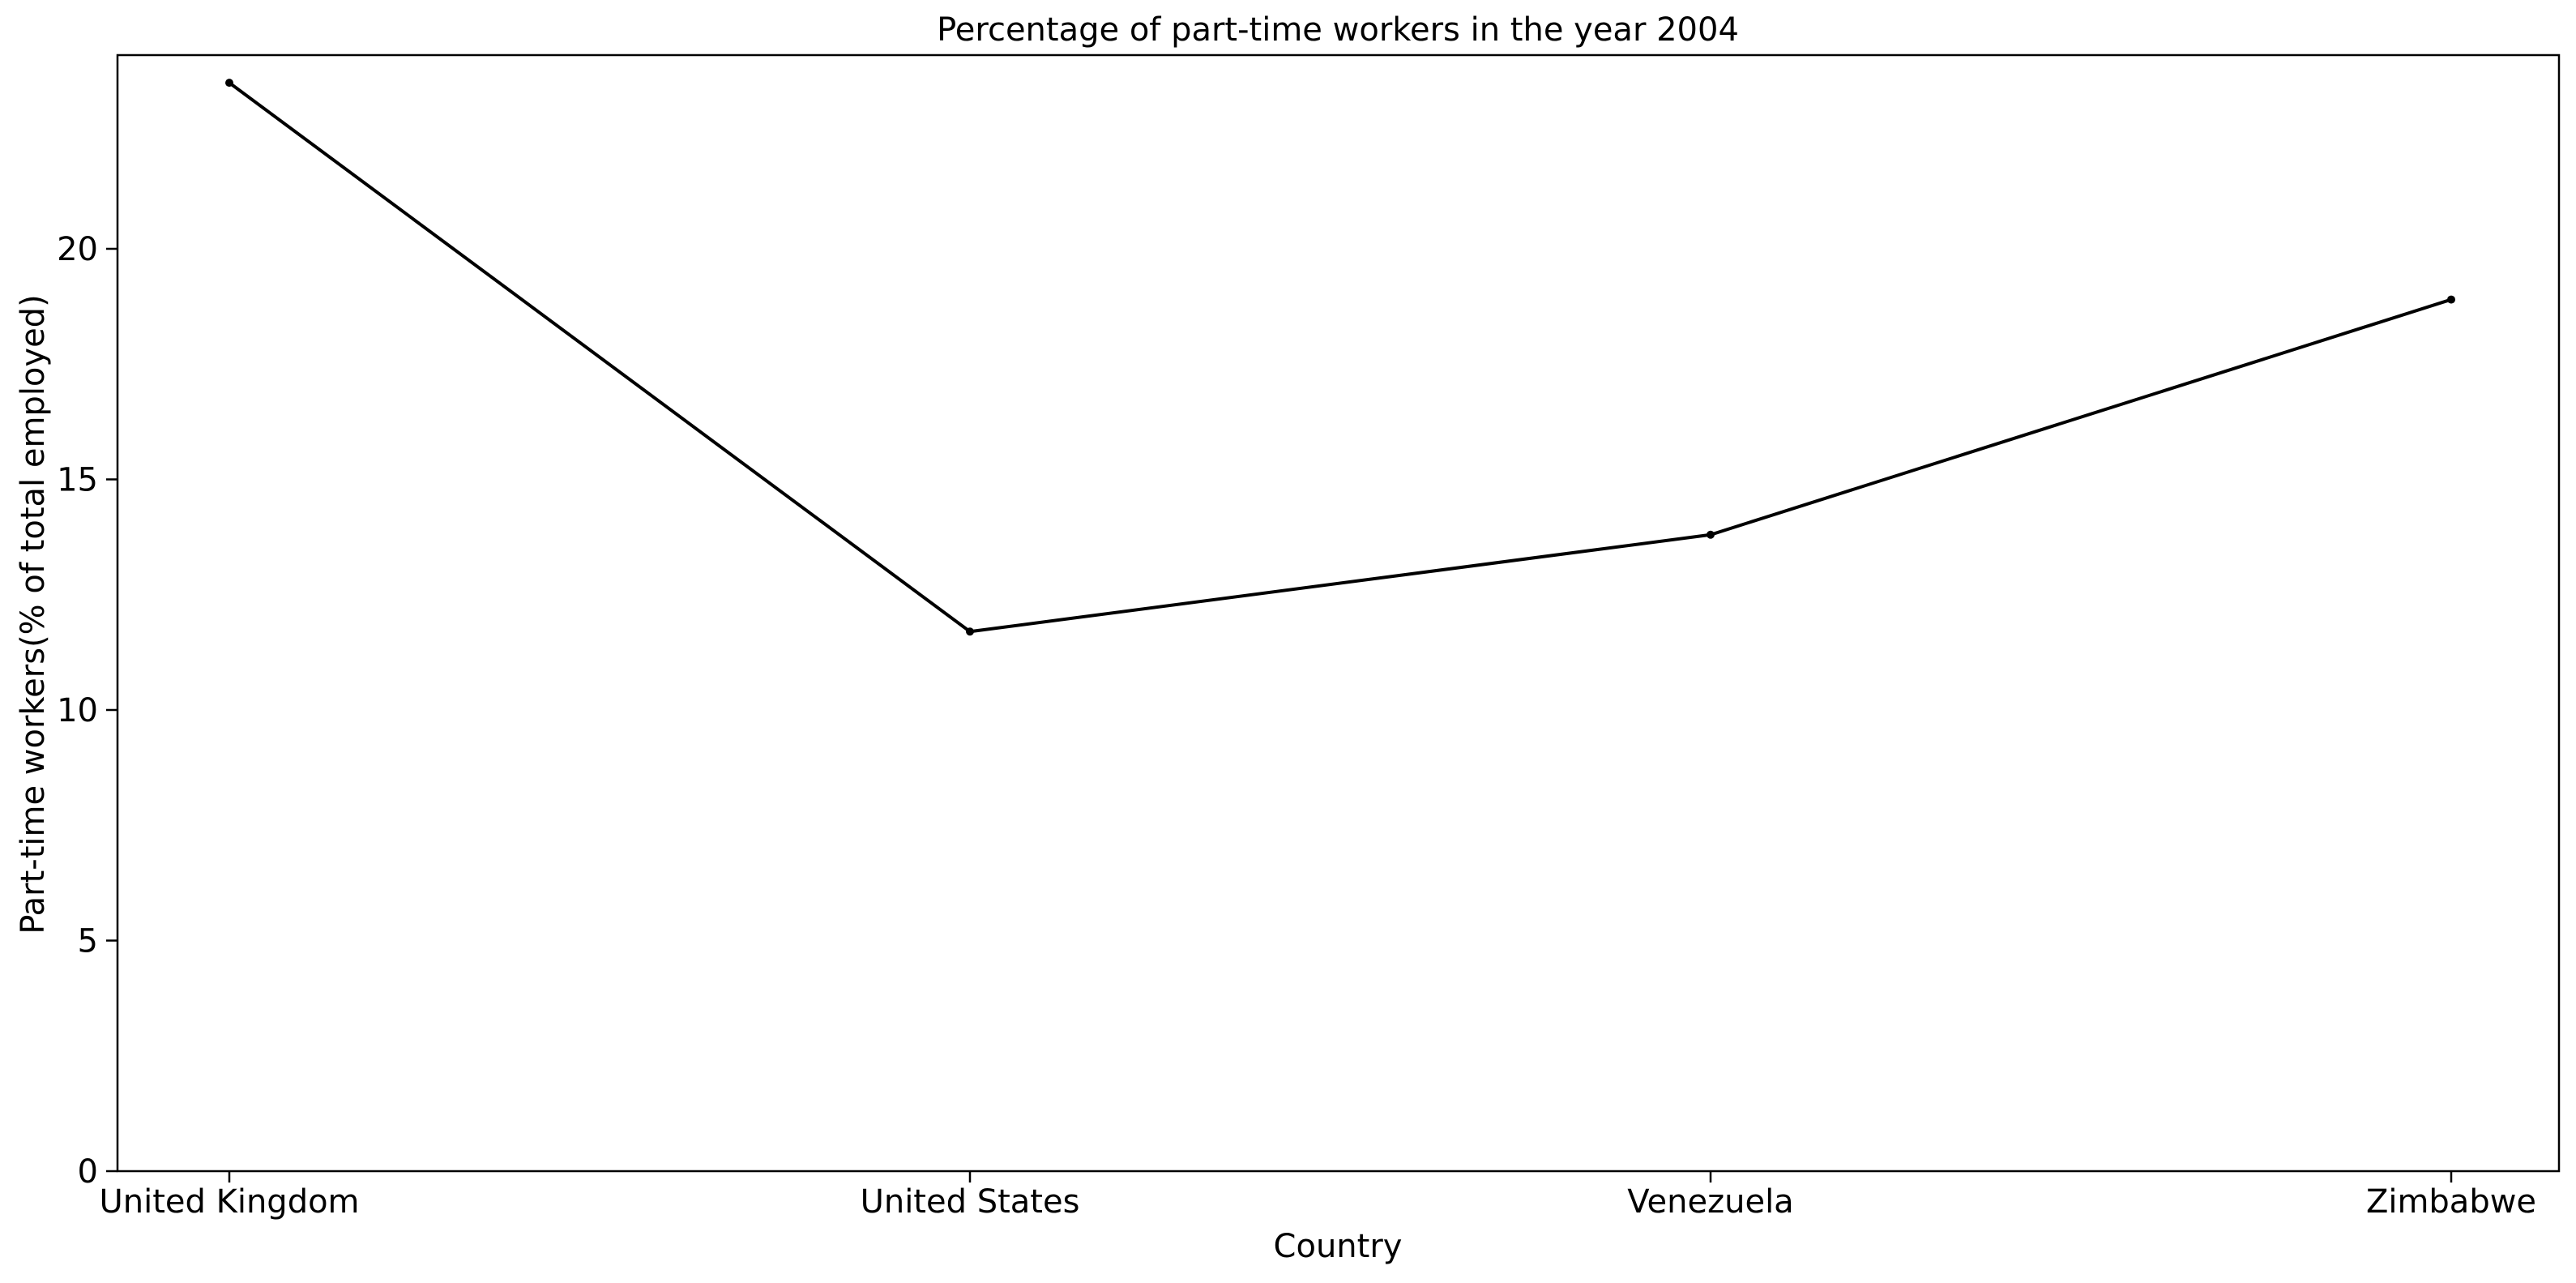 The height and width of the screenshot is (1283, 2576). I want to click on x-tick-label: United States, so click(970, 1202).